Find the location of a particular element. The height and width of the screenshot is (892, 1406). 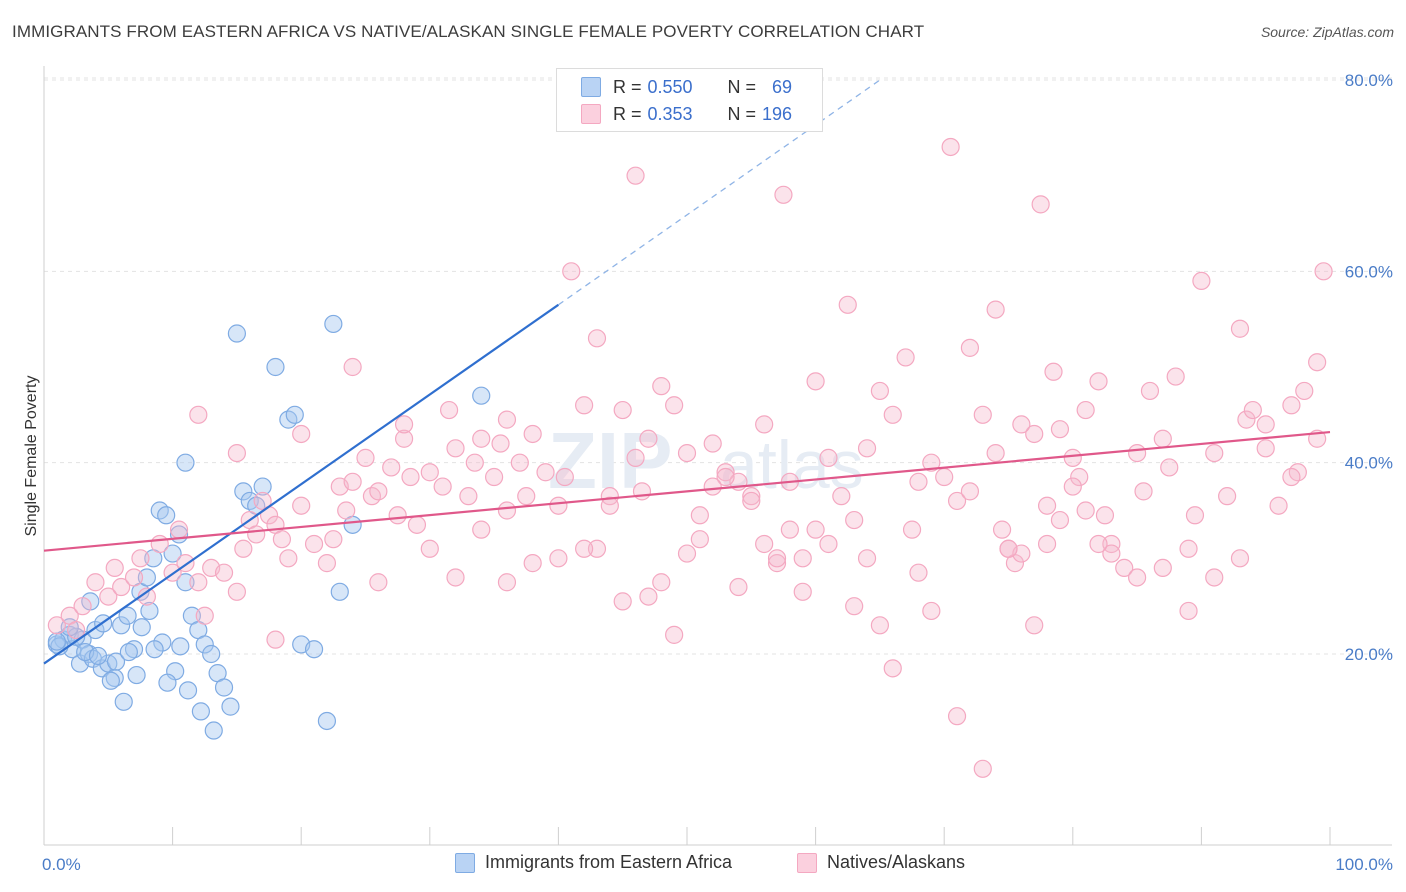

legend-r-label: R = is located at coordinates (627, 113).